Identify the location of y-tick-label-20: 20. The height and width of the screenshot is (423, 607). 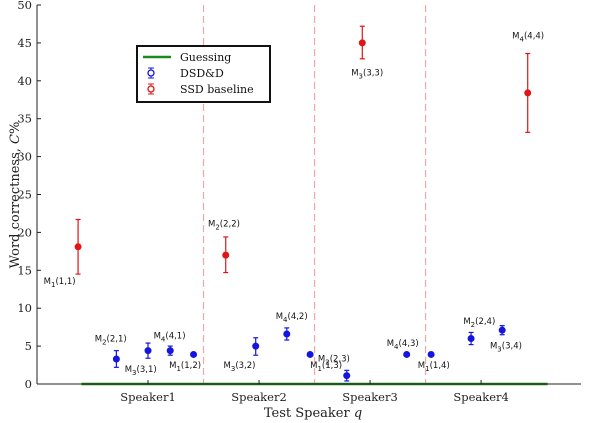
(24, 232).